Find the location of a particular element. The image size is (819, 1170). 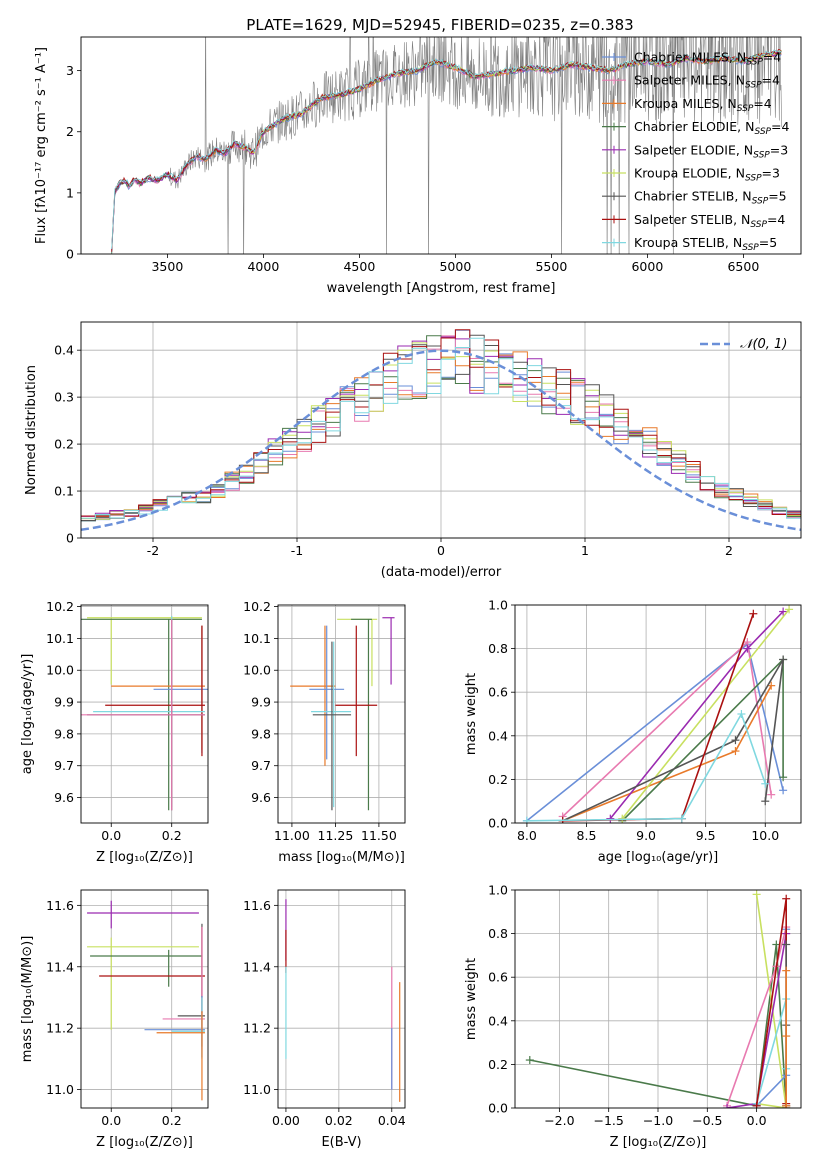

x-tick-label: 6000 is located at coordinates (647, 266).